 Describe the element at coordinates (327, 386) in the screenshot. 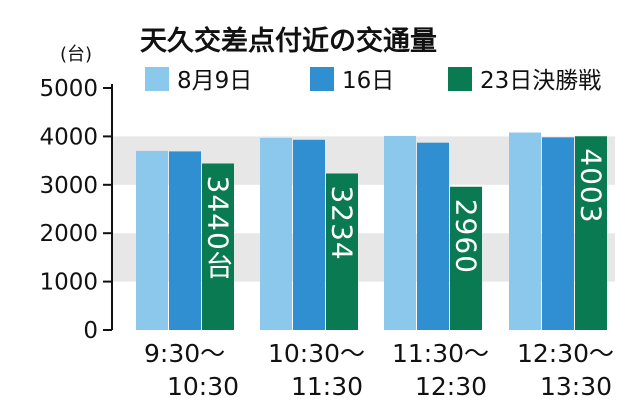

I see `x-category-label-line2: 11:30` at that location.